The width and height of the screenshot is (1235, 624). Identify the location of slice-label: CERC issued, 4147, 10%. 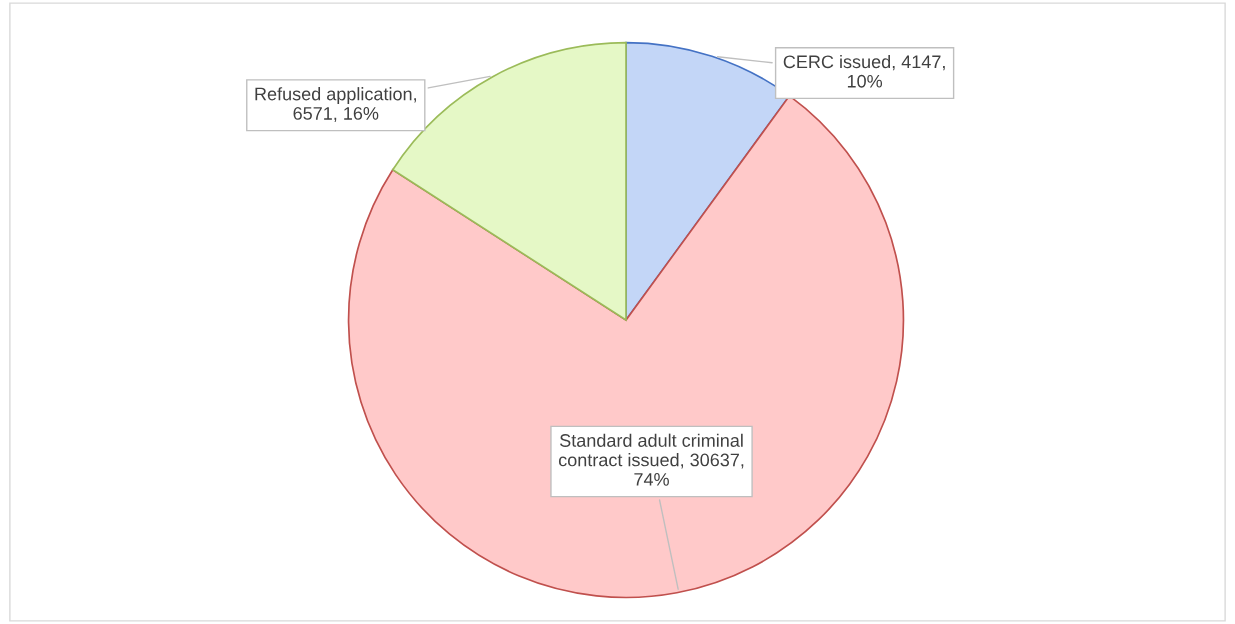
(864, 71).